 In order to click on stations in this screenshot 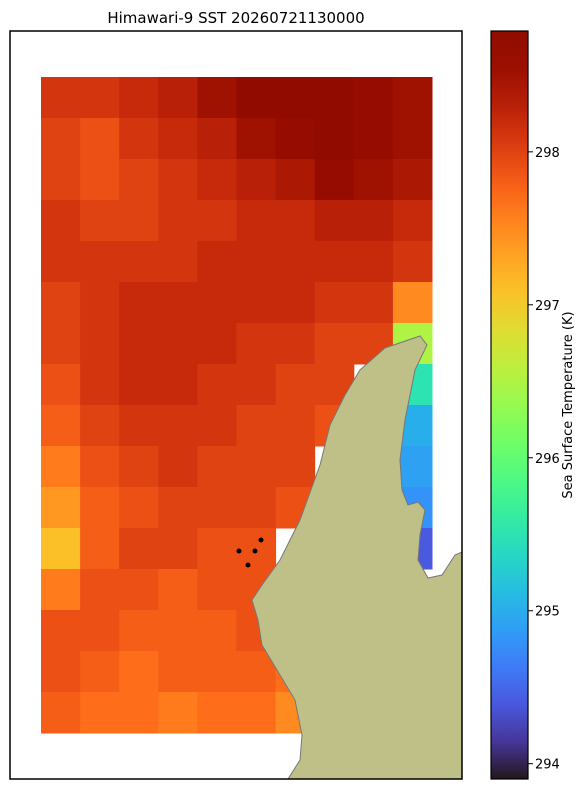, I will do `click(250, 552)`.